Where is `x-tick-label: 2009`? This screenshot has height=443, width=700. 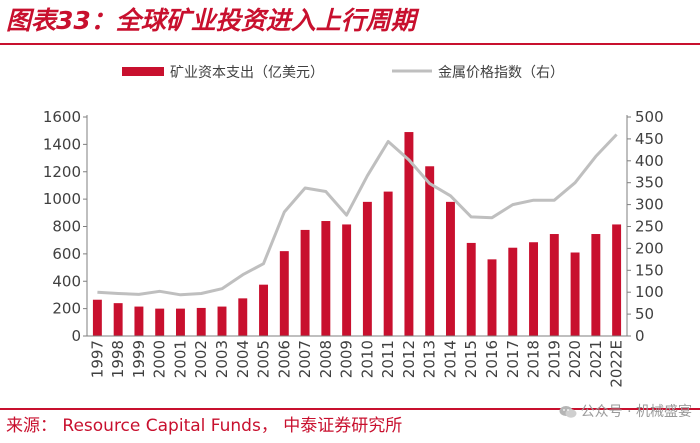 x-tick-label: 2009 is located at coordinates (347, 359).